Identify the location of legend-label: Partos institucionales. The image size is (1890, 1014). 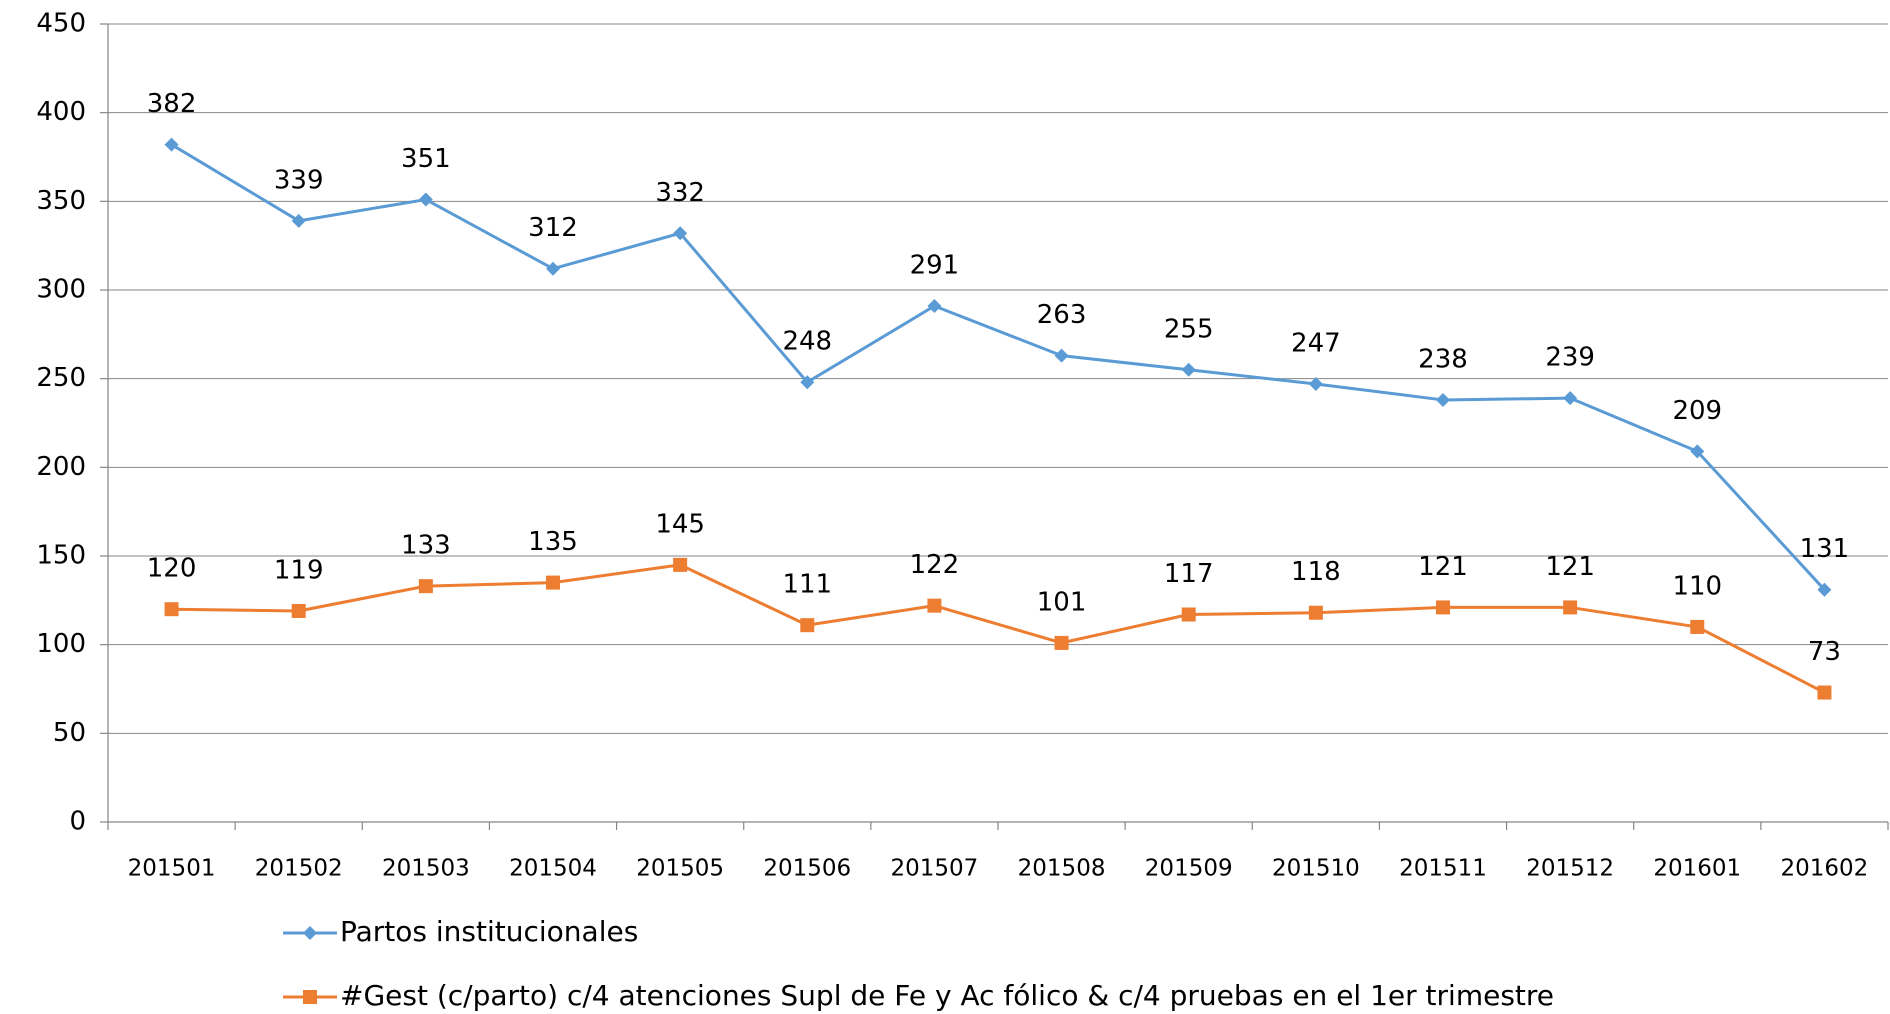
(489, 931).